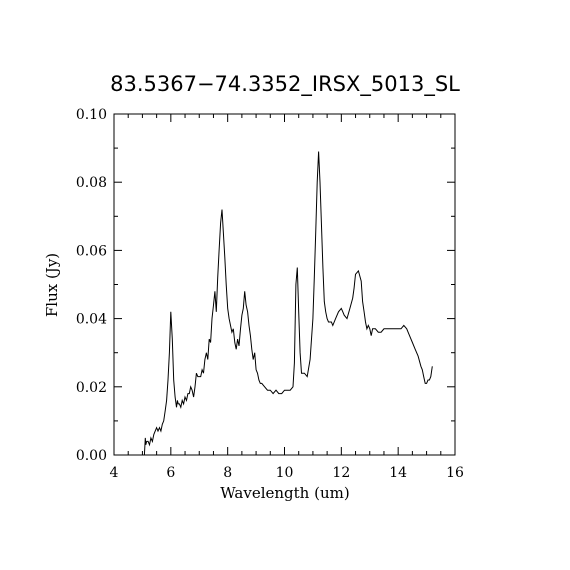 The image size is (570, 570). I want to click on y-tick-label: 0.08, so click(91, 183).